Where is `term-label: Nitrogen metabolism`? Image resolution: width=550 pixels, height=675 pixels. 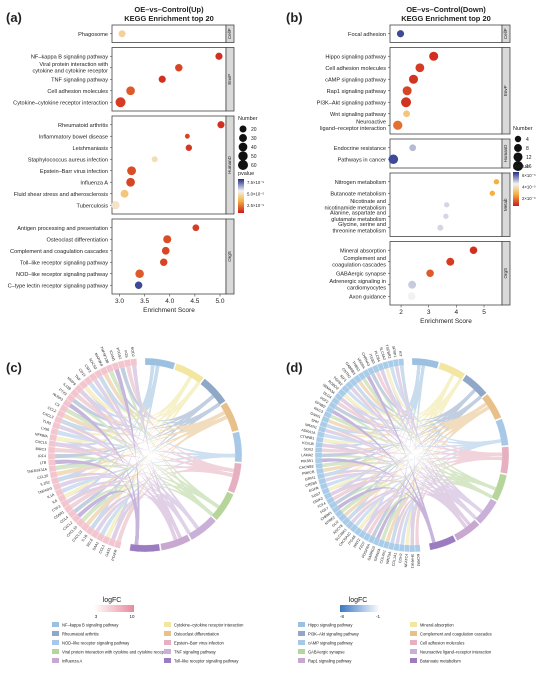 term-label: Nitrogen metabolism is located at coordinates (361, 183).